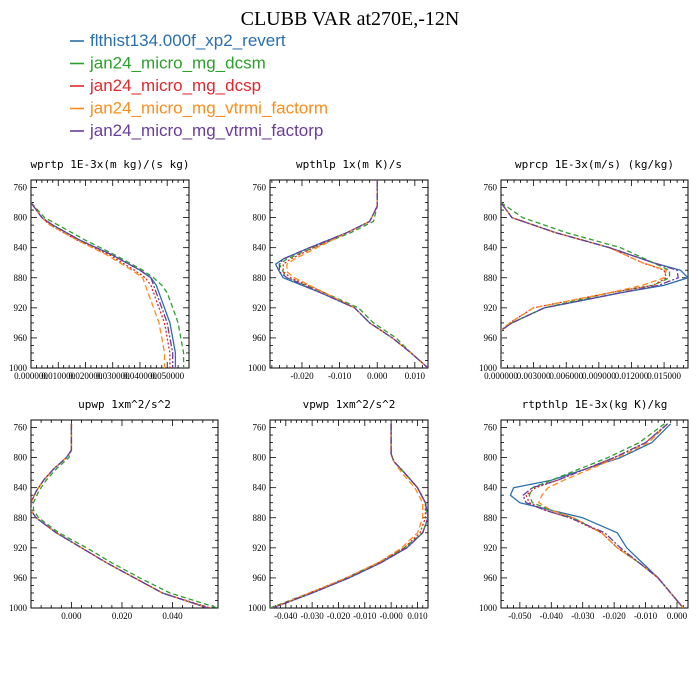 This screenshot has height=700, width=700. Describe the element at coordinates (350, 19) in the screenshot. I see `figure-title: CLUBB VAR at270E,-12N` at that location.